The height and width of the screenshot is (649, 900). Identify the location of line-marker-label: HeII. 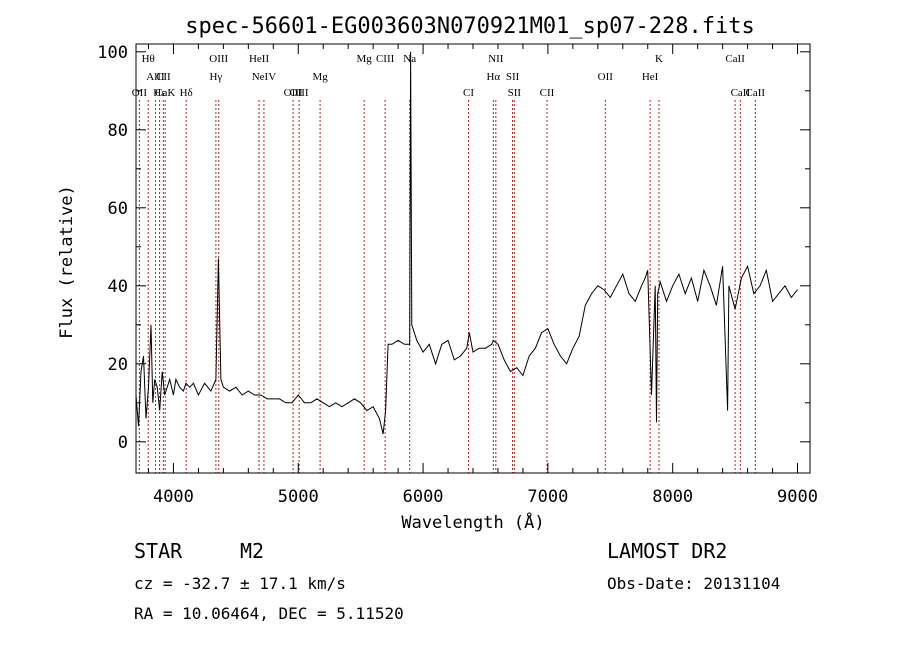
(259, 59).